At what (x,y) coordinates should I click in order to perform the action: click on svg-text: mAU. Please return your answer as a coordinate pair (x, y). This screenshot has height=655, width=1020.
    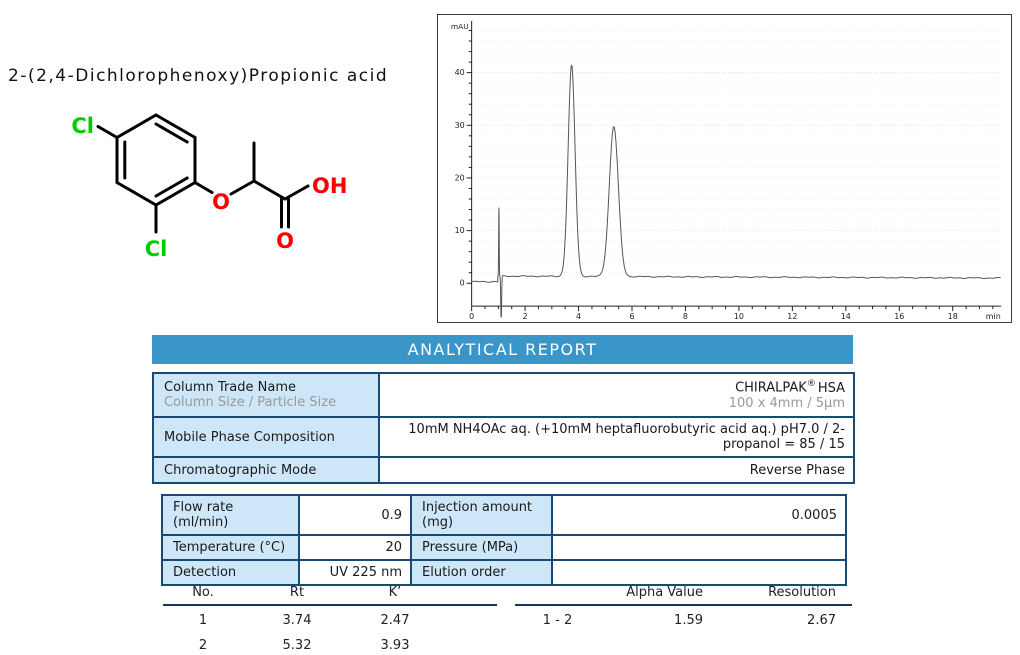
    Looking at the image, I should click on (460, 26).